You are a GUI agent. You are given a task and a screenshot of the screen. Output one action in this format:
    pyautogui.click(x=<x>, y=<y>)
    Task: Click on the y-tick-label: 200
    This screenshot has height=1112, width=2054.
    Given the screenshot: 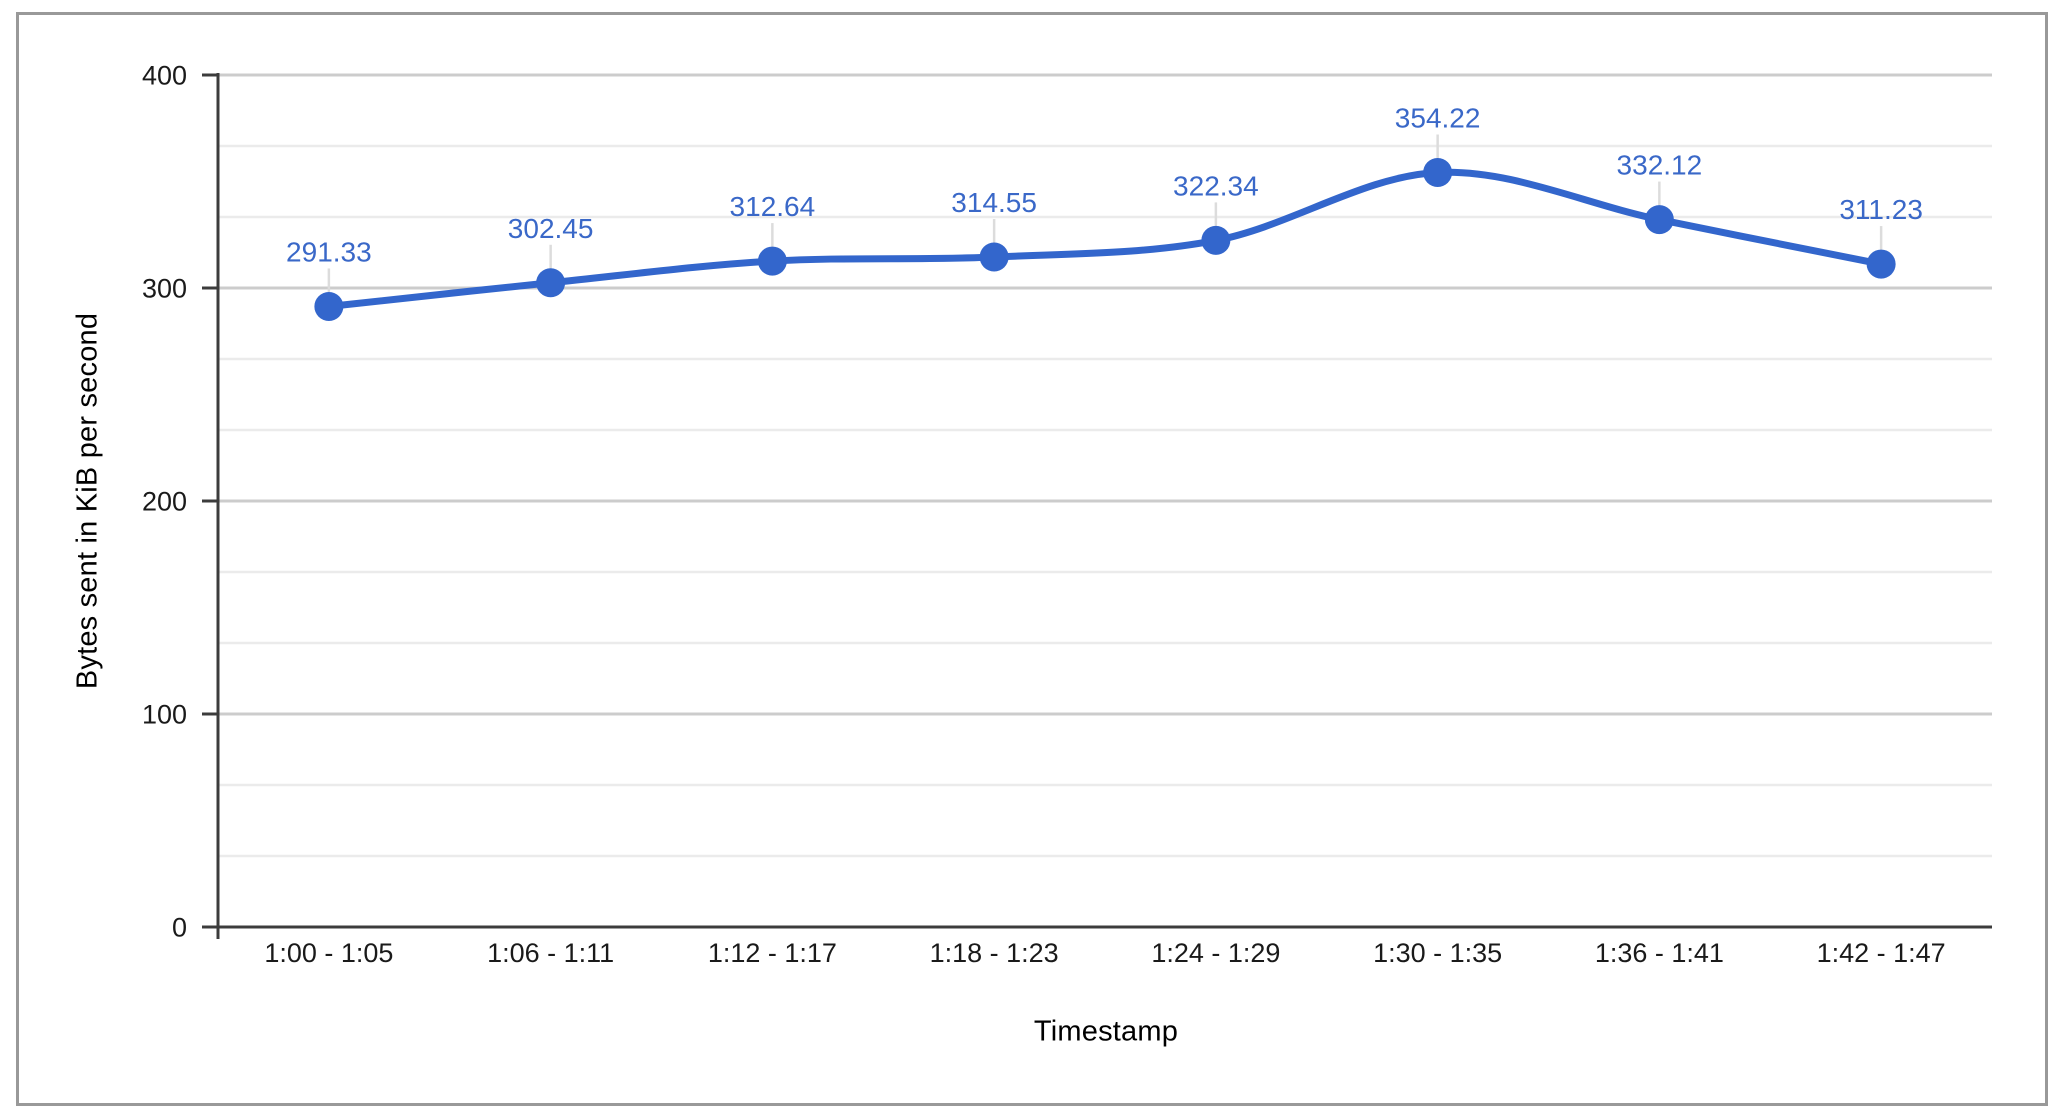 What is the action you would take?
    pyautogui.click(x=164, y=502)
    